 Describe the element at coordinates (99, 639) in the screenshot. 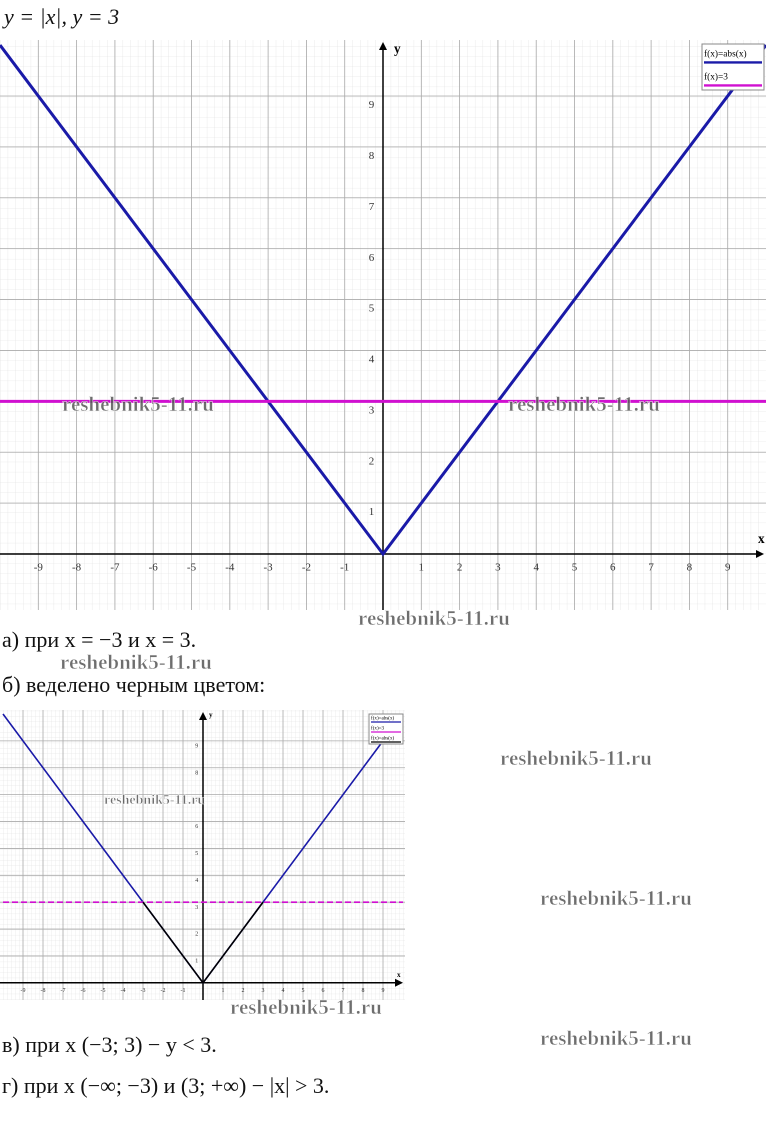

I see `answer-text: а) при x = −3 и x = 3.` at that location.